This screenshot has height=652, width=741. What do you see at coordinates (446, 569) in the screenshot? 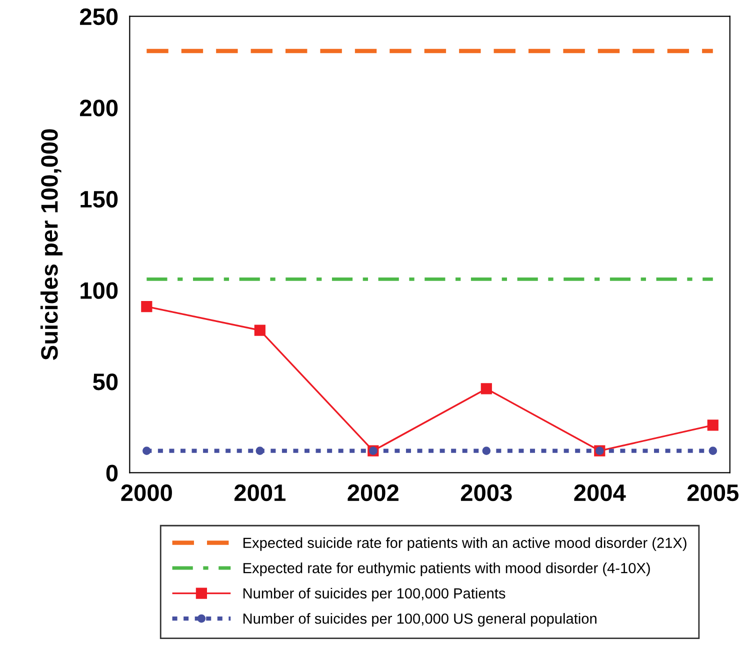
I see `legend-label: Expected rate for euthymic patients with mood disorder (4-10X)` at bounding box center [446, 569].